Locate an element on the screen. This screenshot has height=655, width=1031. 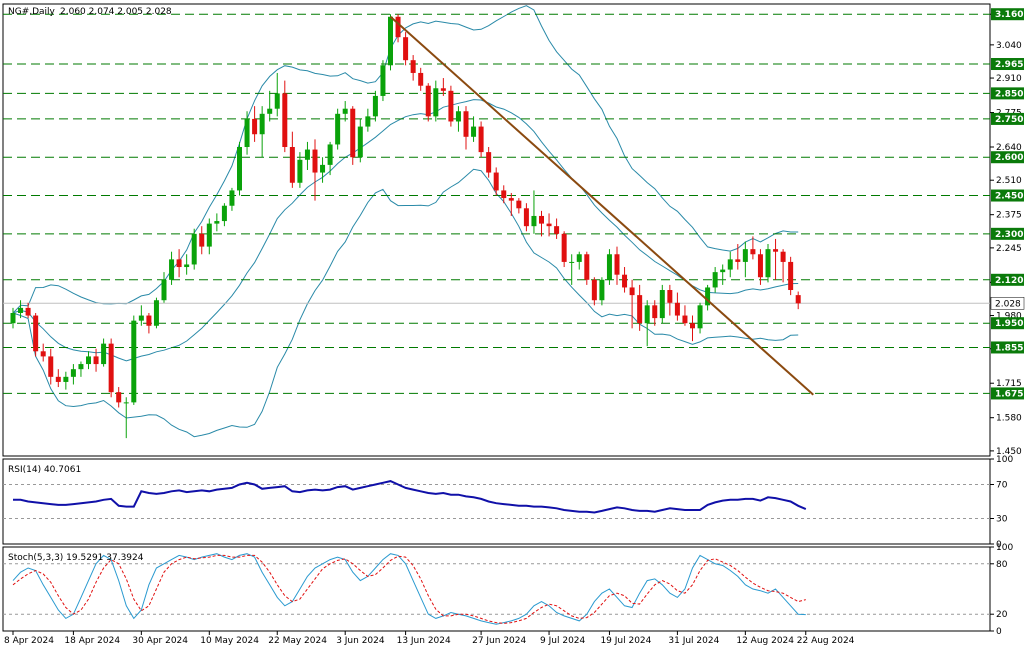
rsi-tick-label: 70 is located at coordinates (1002, 486).